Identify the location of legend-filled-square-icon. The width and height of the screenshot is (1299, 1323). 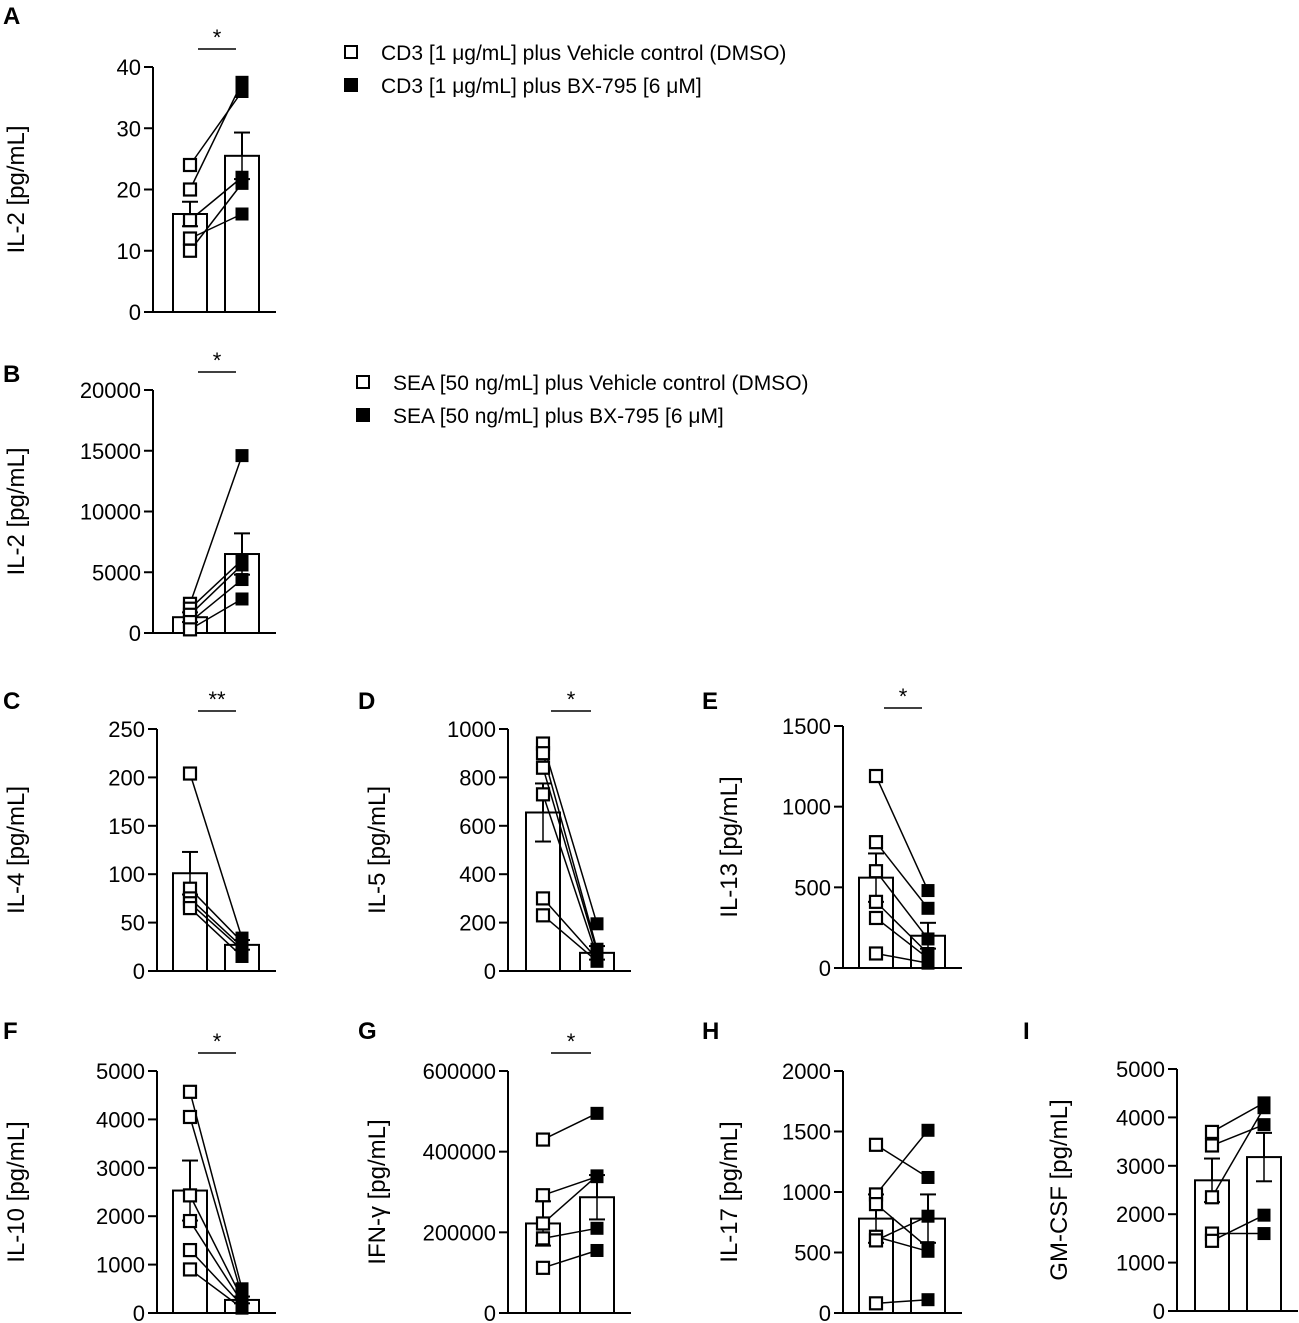
(351, 85).